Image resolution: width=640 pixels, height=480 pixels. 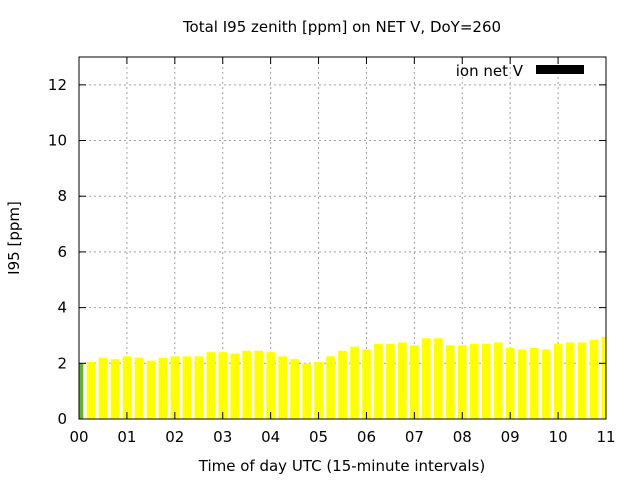 What do you see at coordinates (62, 308) in the screenshot?
I see `y-tick-label: 4` at bounding box center [62, 308].